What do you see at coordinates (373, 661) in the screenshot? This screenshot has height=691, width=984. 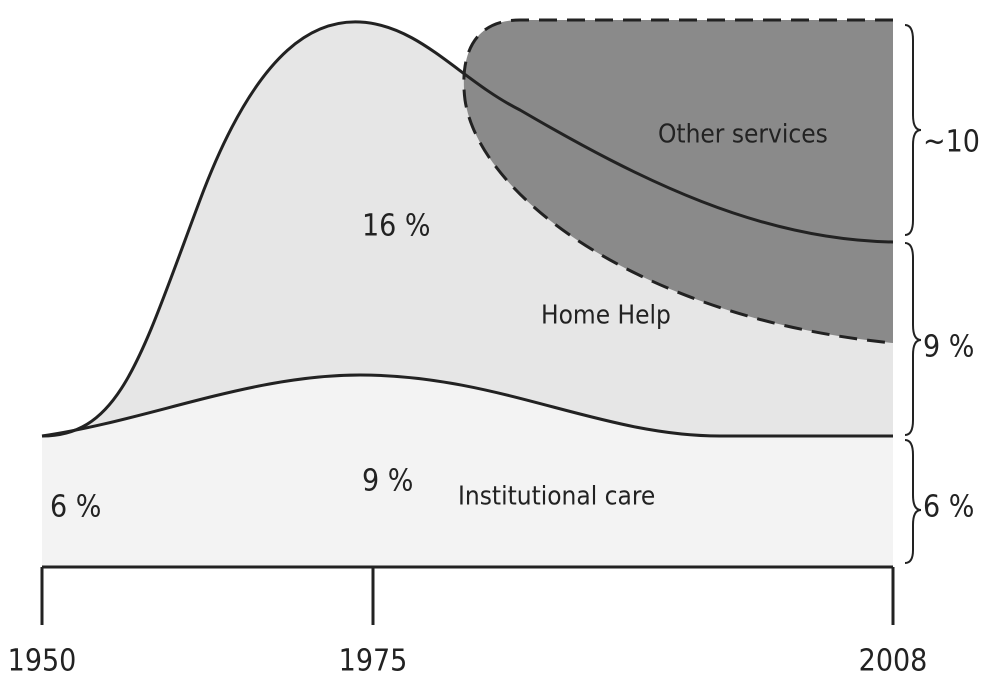 I see `x-label: 1975` at bounding box center [373, 661].